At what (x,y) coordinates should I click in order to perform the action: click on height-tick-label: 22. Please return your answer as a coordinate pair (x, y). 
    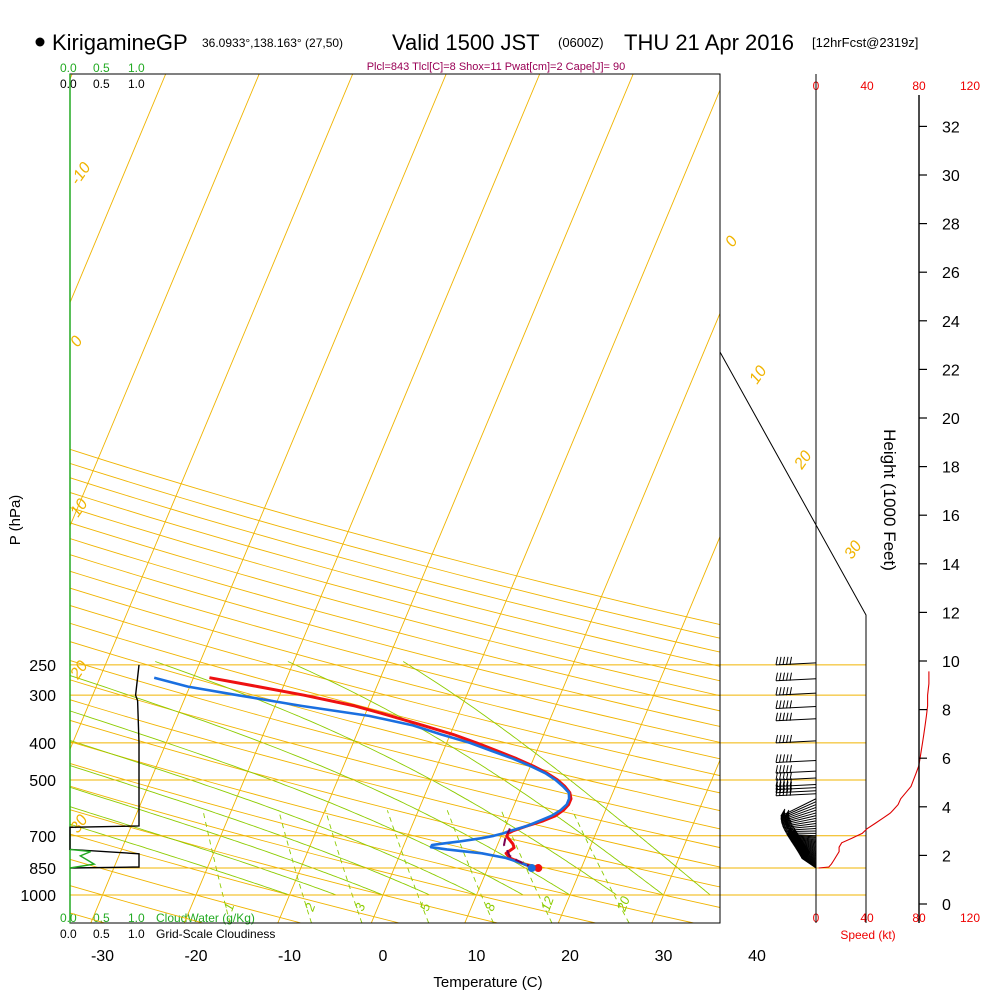
    Looking at the image, I should click on (951, 370).